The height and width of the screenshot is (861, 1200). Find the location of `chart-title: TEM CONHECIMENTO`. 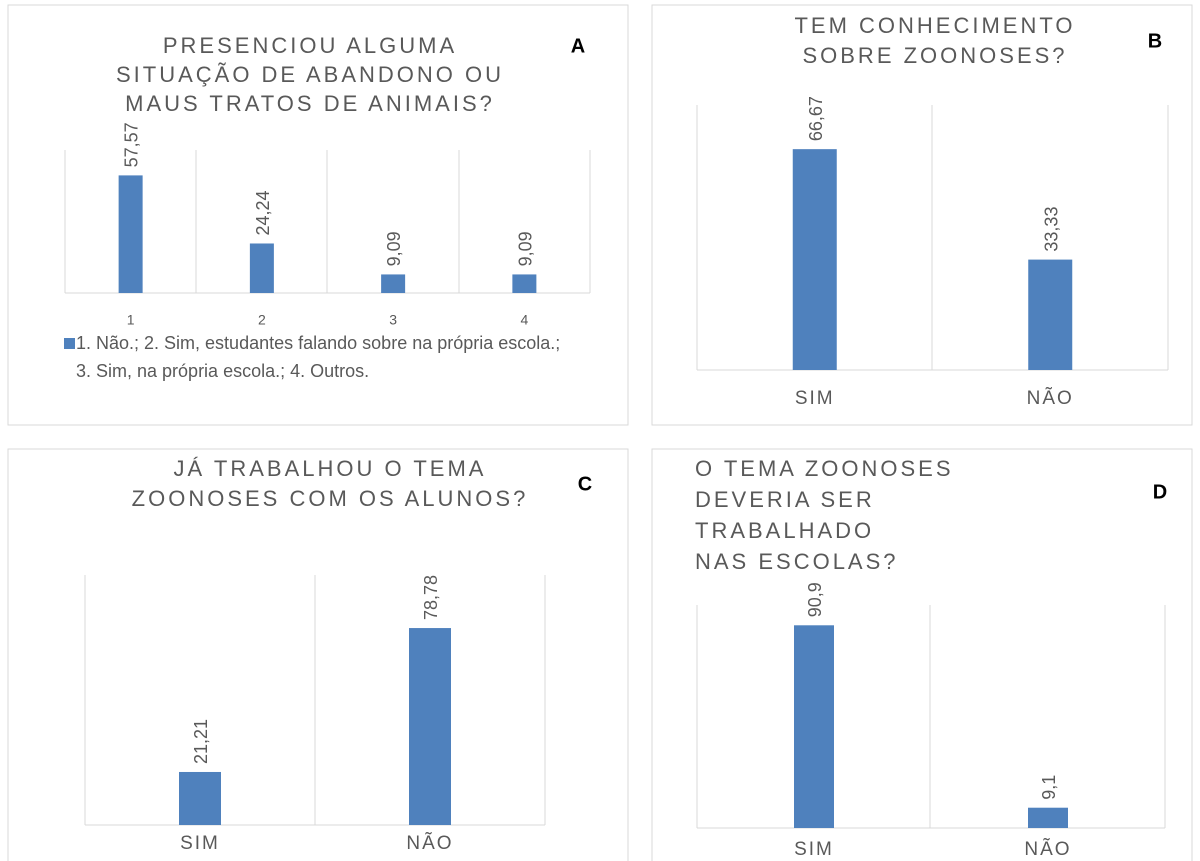

chart-title: TEM CONHECIMENTO is located at coordinates (934, 25).